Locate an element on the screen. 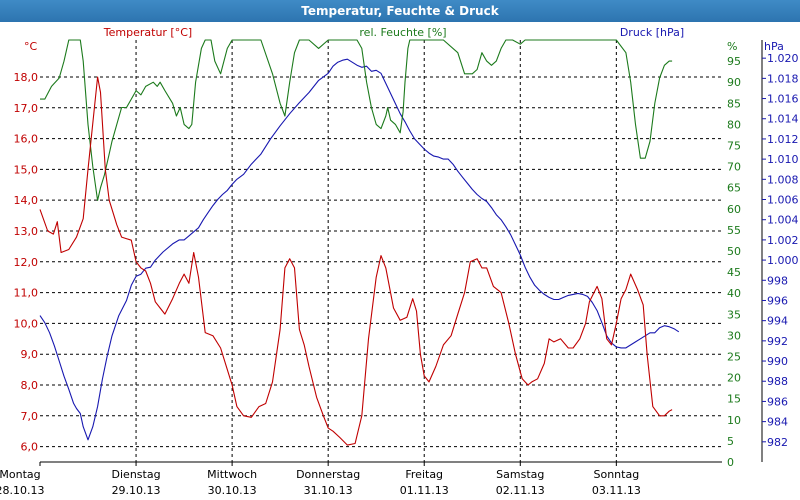 The width and height of the screenshot is (800, 500). x-tick-day: Freitag is located at coordinates (424, 474).